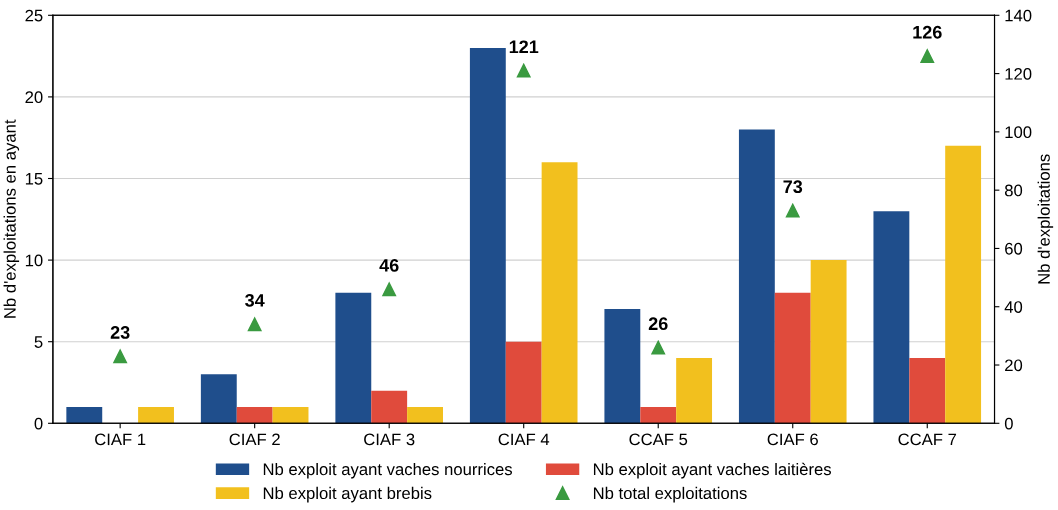 This screenshot has width=1058, height=510. What do you see at coordinates (38, 423) in the screenshot?
I see `y-tick-label: 0` at bounding box center [38, 423].